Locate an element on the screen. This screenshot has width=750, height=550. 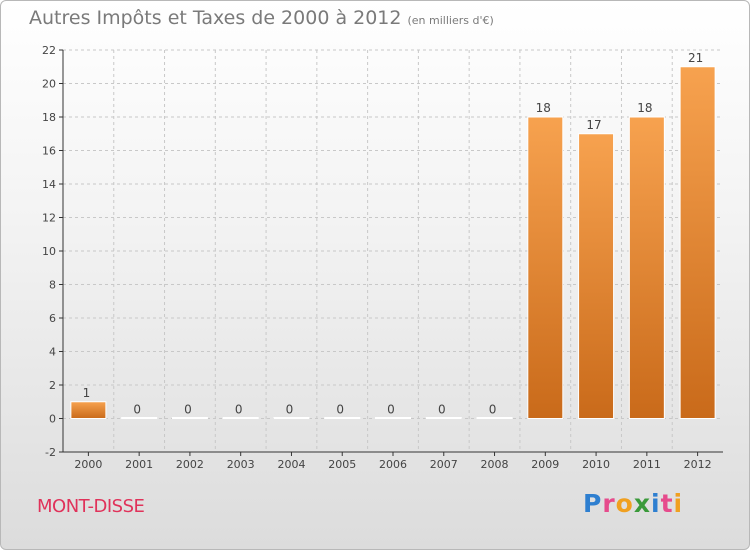
x-tick-label-2007: 2007 is located at coordinates (444, 464).